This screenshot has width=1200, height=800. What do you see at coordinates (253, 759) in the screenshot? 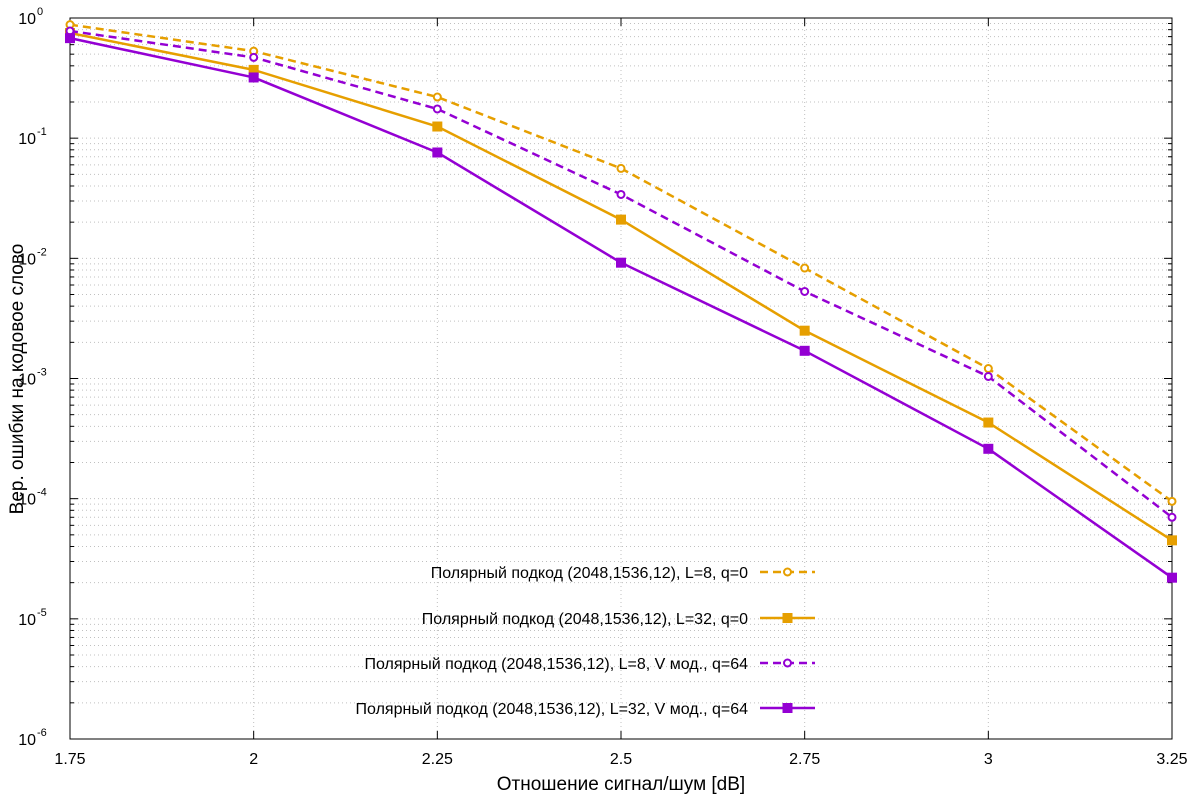
I see `x-tick-label: 2` at bounding box center [253, 759].